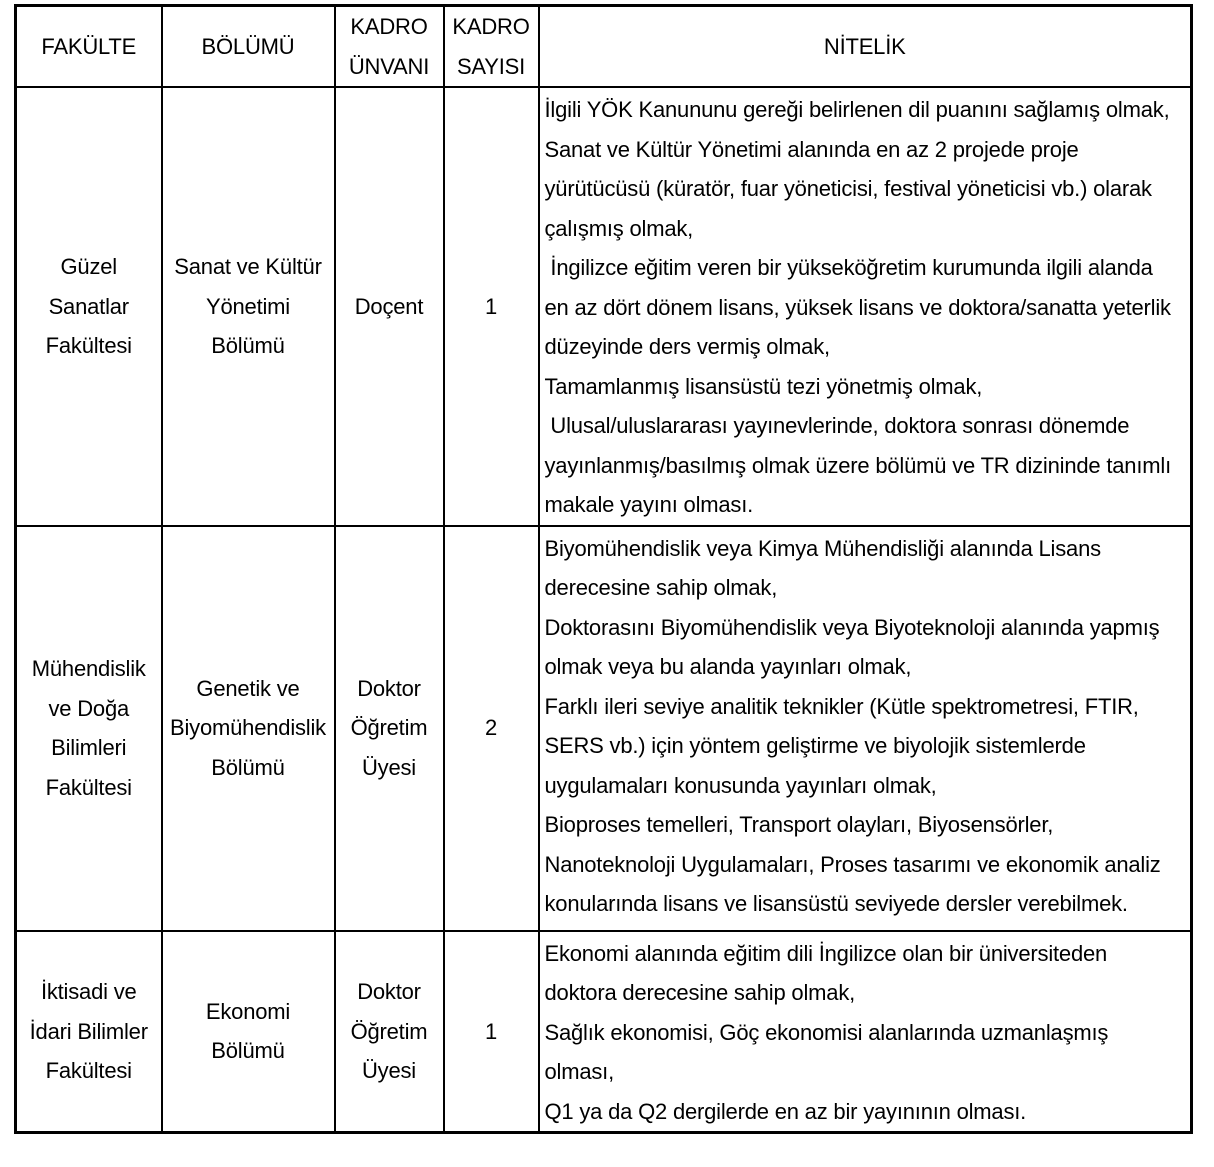 This screenshot has width=1214, height=1167. Describe the element at coordinates (491, 46) in the screenshot. I see `header-cell-kadro-sayisi: KADRO SAYISI` at that location.